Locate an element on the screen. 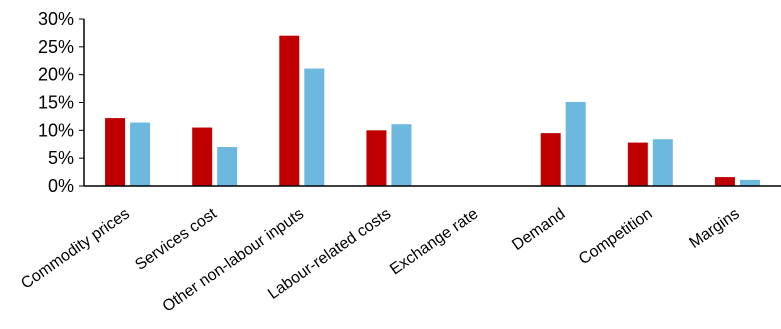 The image size is (781, 329). bar-series-2-labour-related-costs is located at coordinates (401, 155).